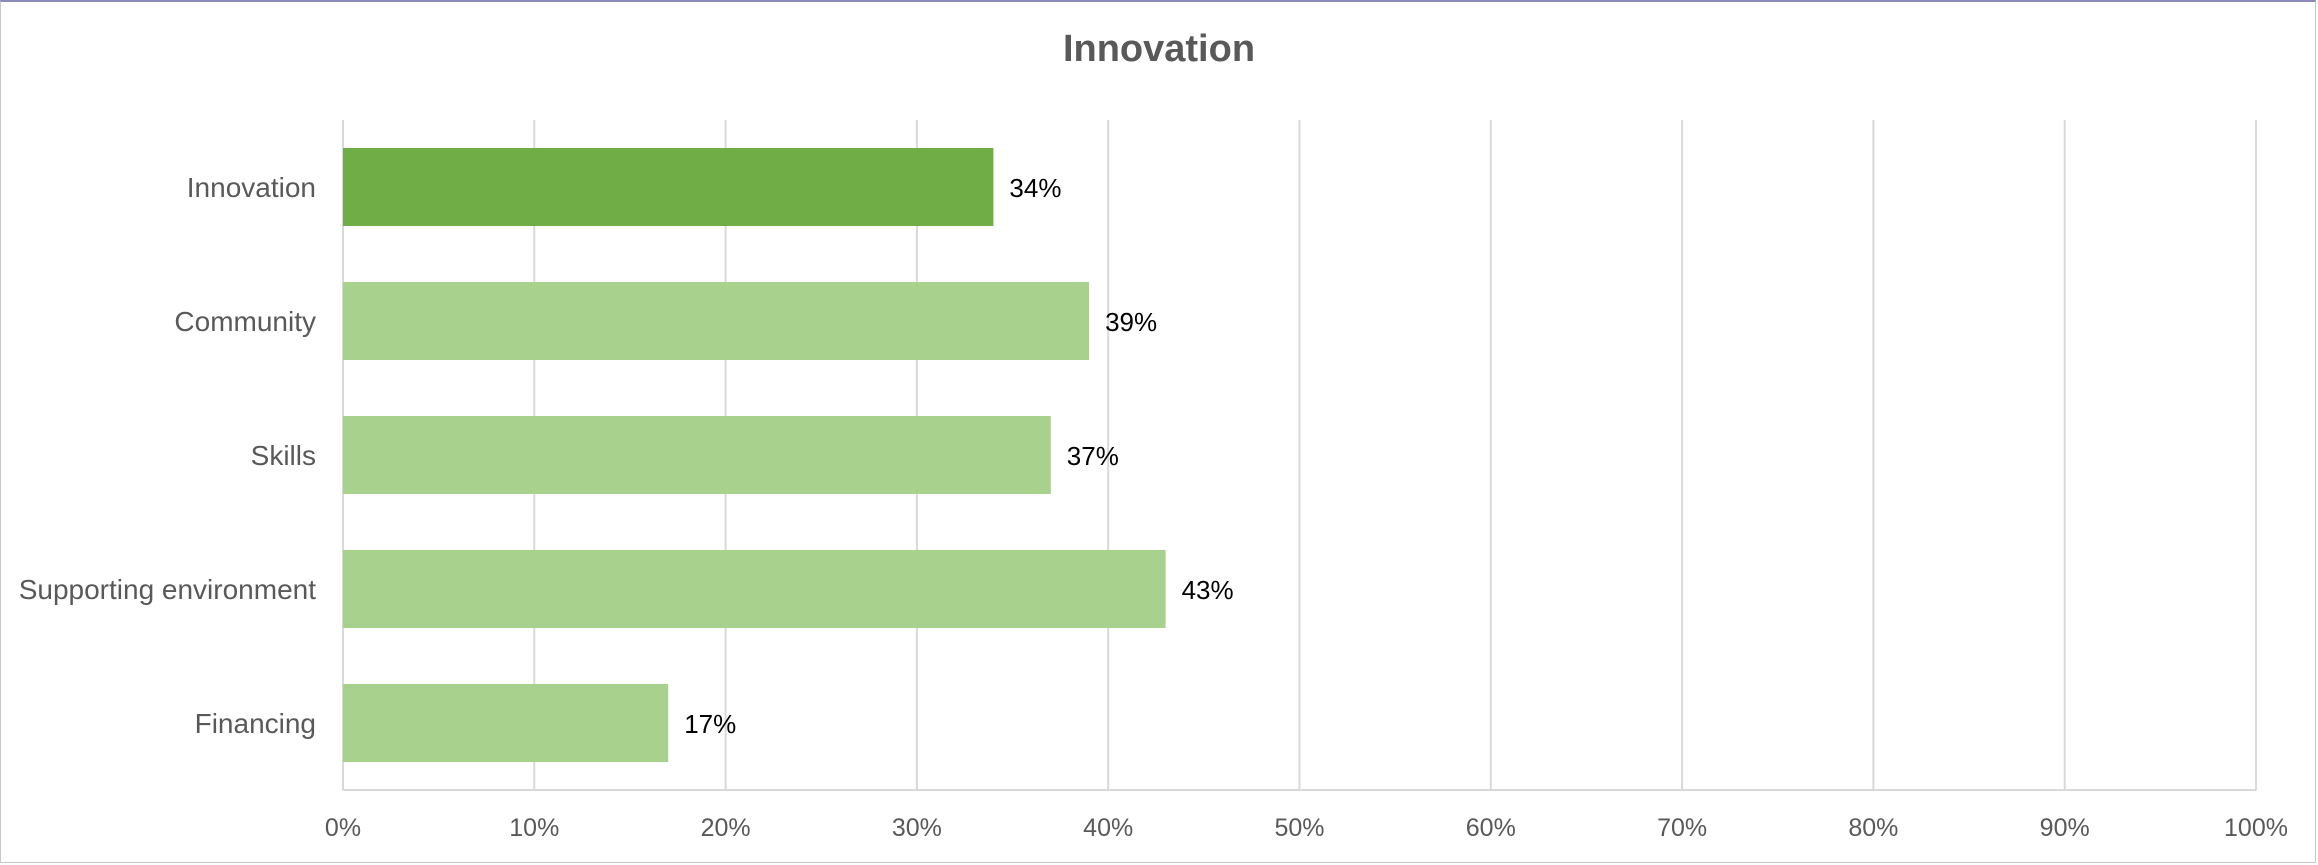 This screenshot has height=865, width=2318. Describe the element at coordinates (534, 828) in the screenshot. I see `x-tick-label: 10%` at that location.